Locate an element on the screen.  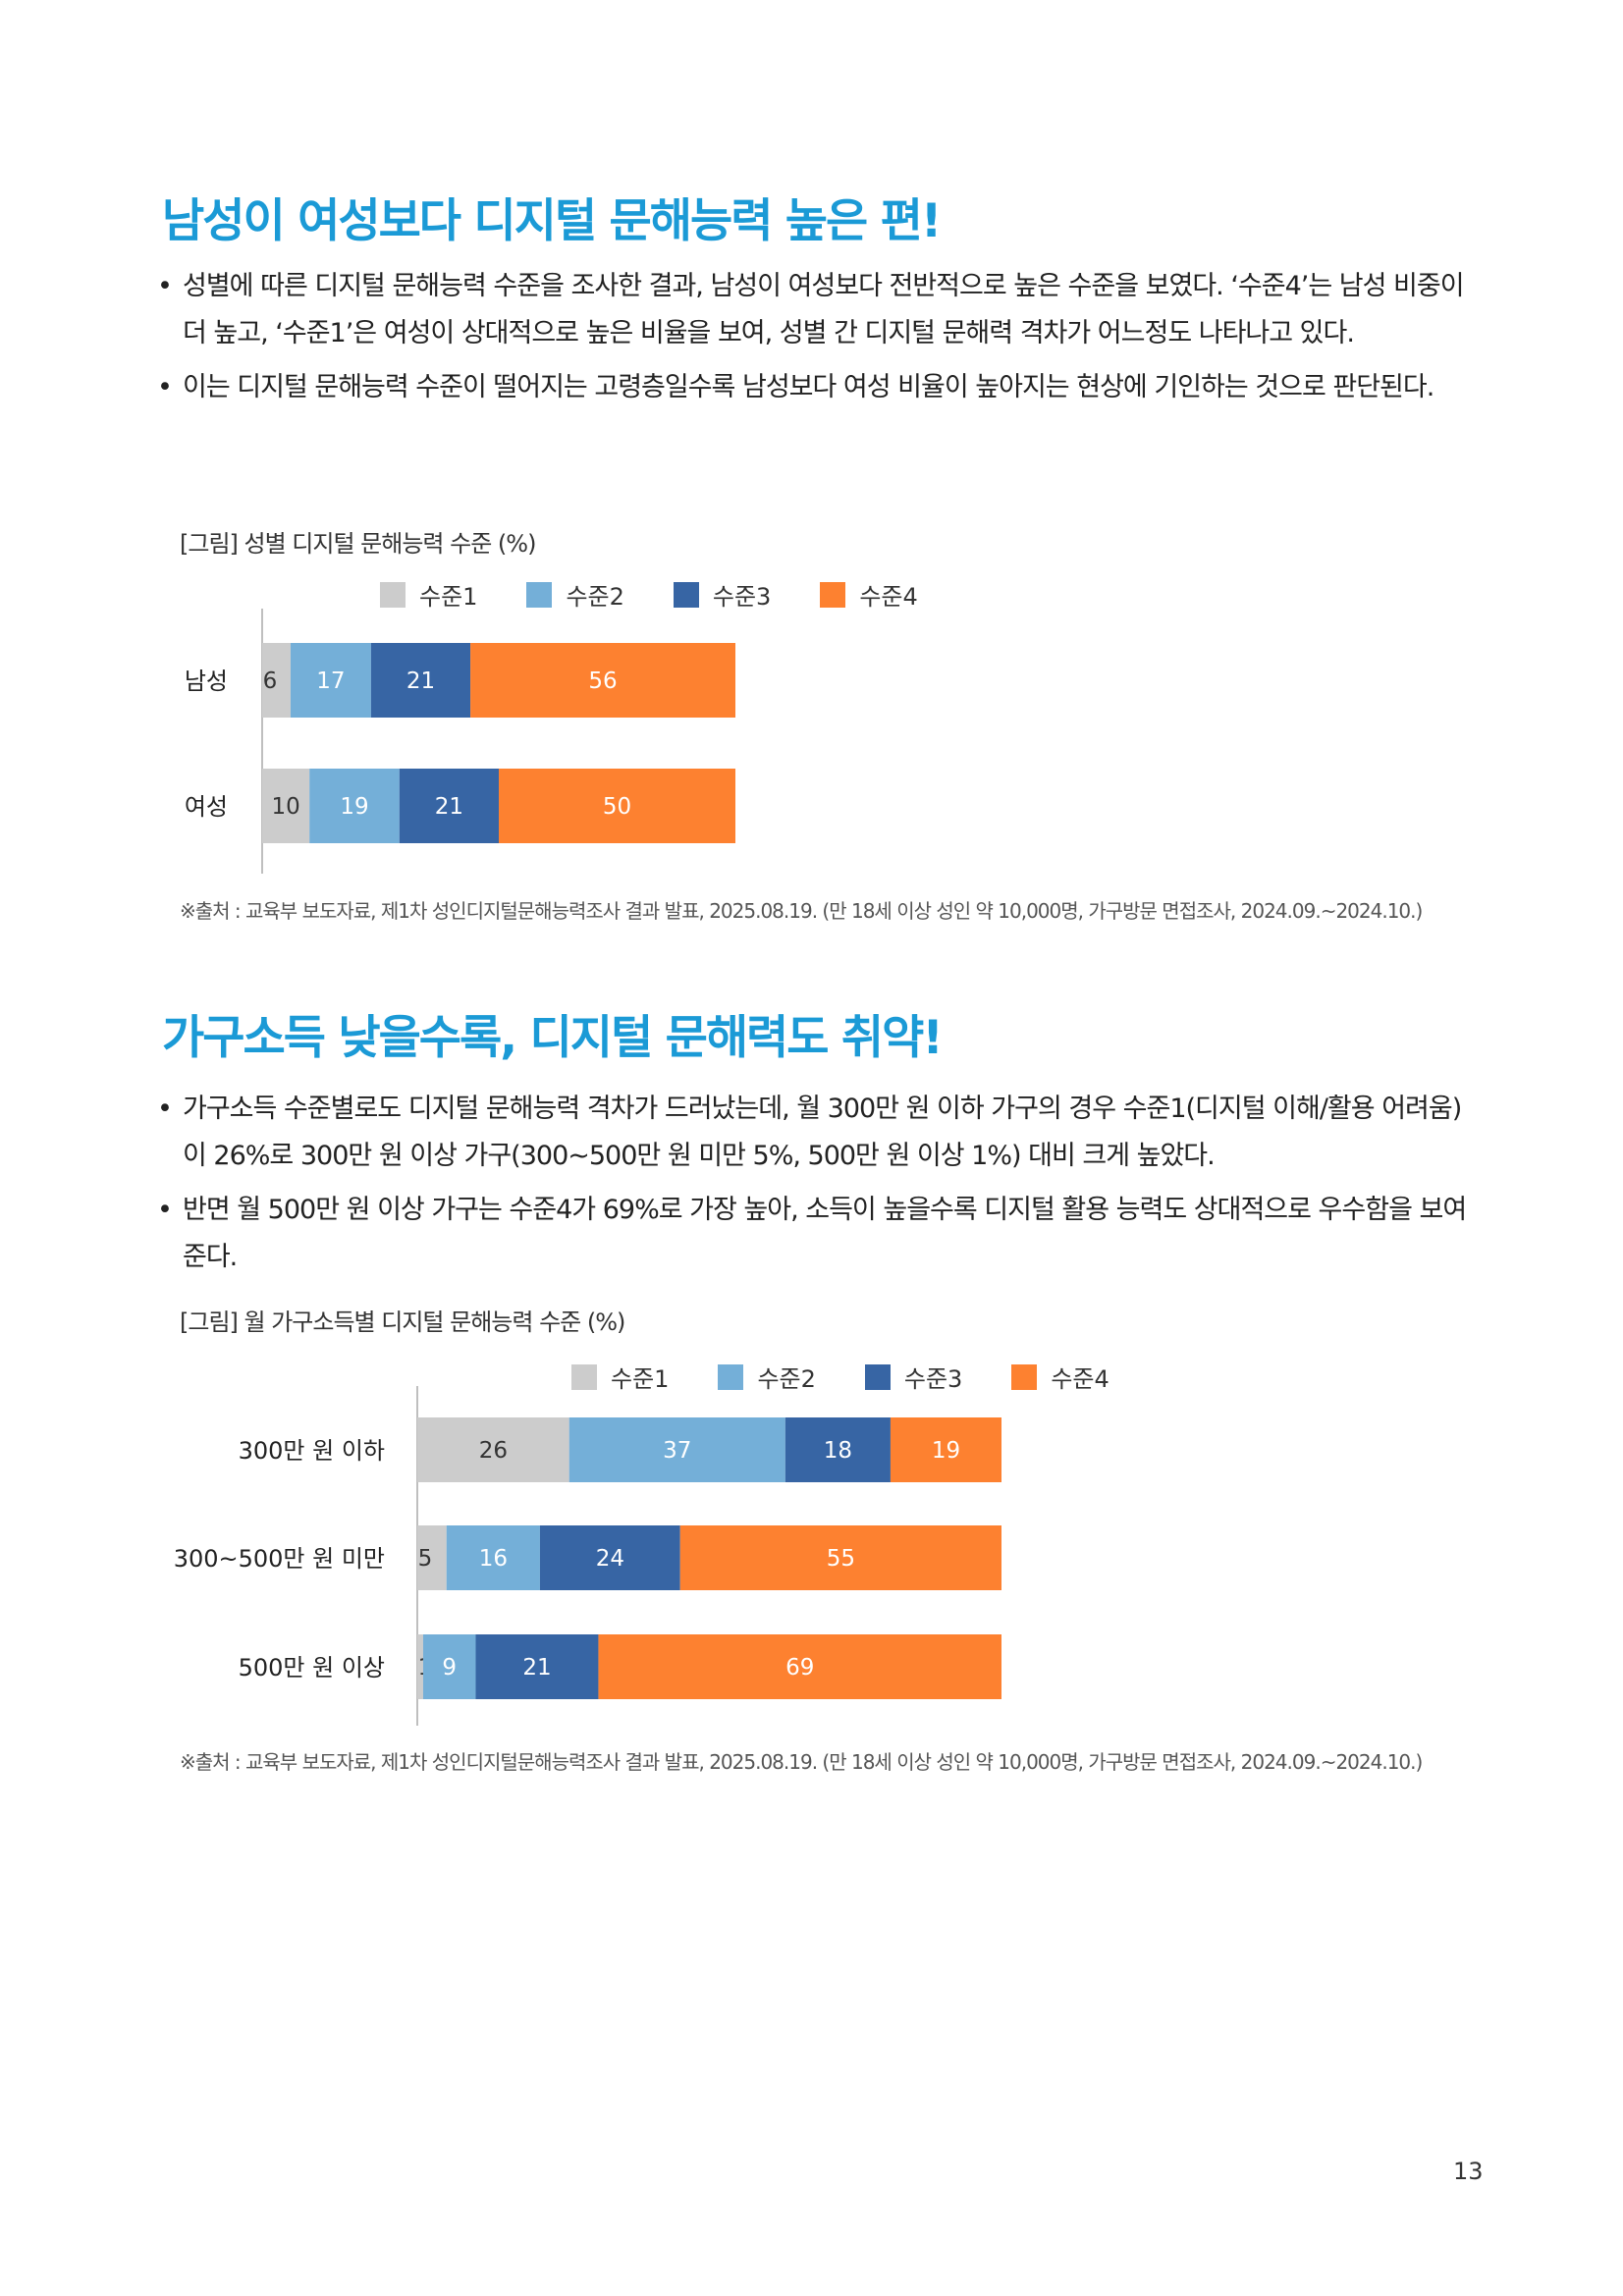
data-label: 24 is located at coordinates (610, 1559).